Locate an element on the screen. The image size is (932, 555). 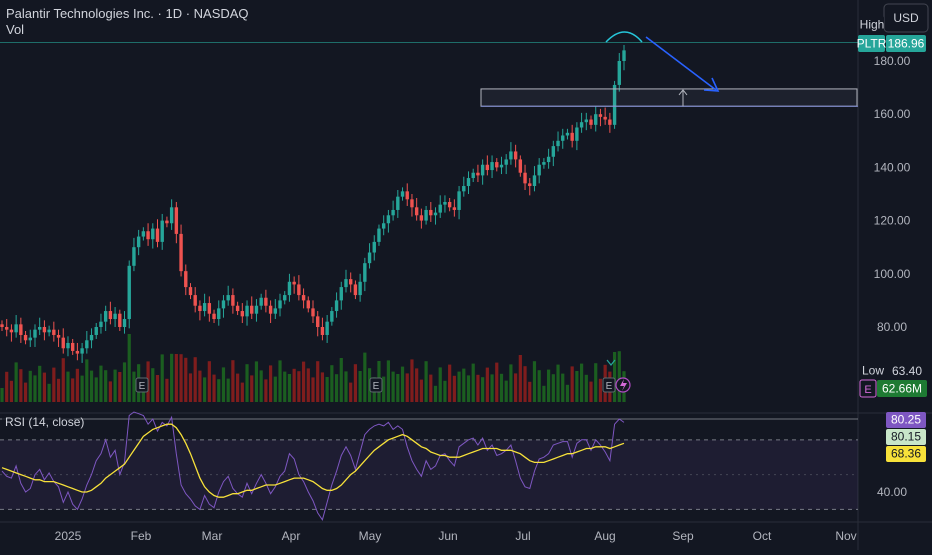
rsi-ma-badge: 68.36 is located at coordinates (906, 454).